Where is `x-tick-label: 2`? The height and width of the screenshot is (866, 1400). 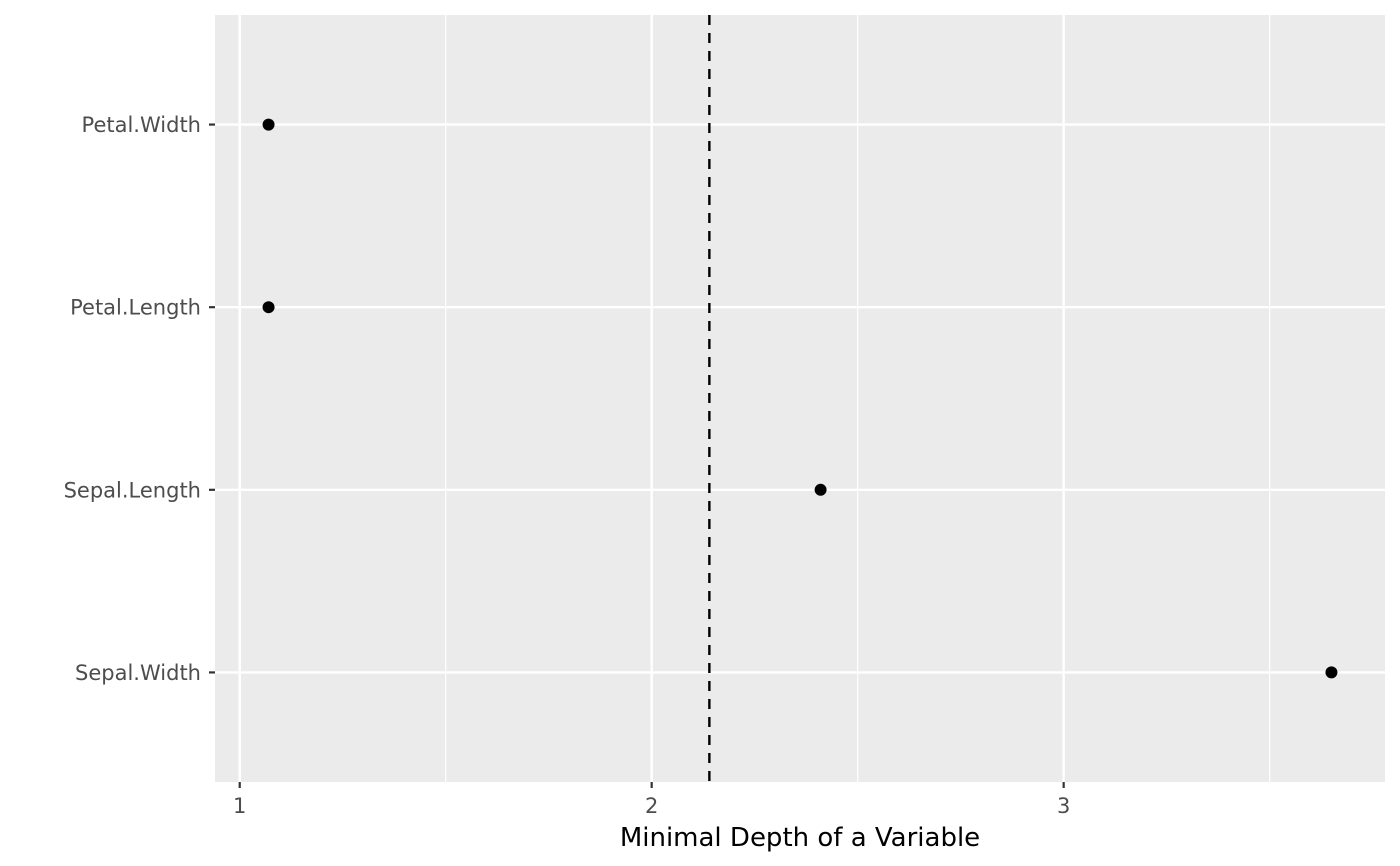
x-tick-label: 2 is located at coordinates (651, 806).